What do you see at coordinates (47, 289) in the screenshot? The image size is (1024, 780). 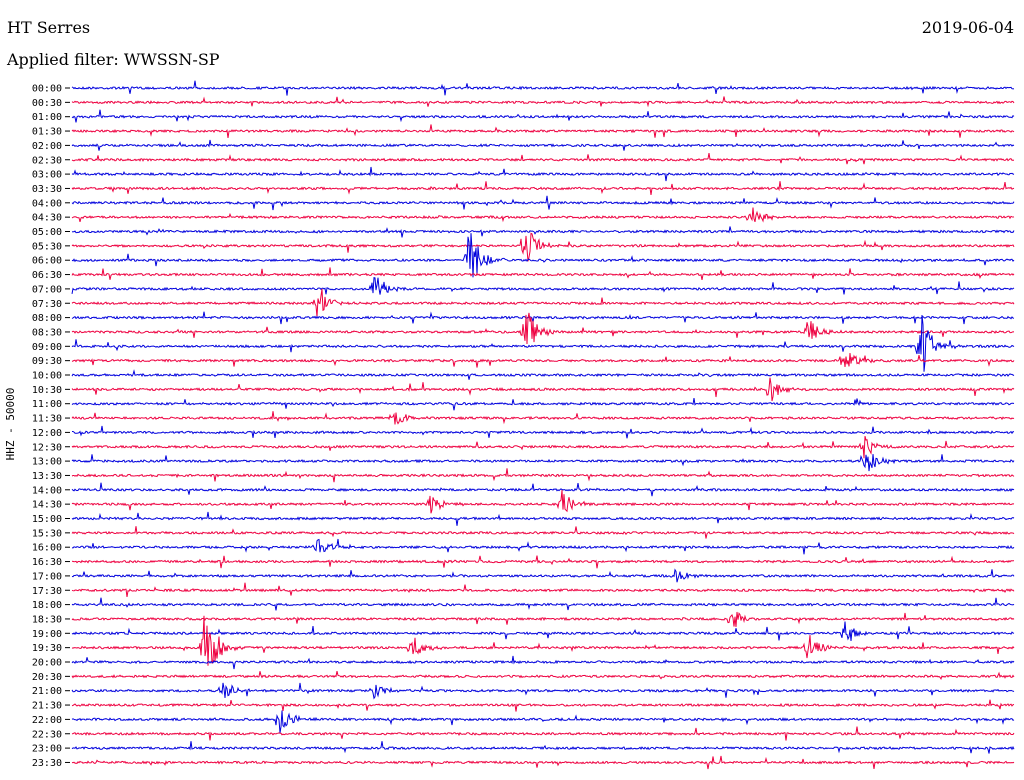 I see `row-label: 07:00` at bounding box center [47, 289].